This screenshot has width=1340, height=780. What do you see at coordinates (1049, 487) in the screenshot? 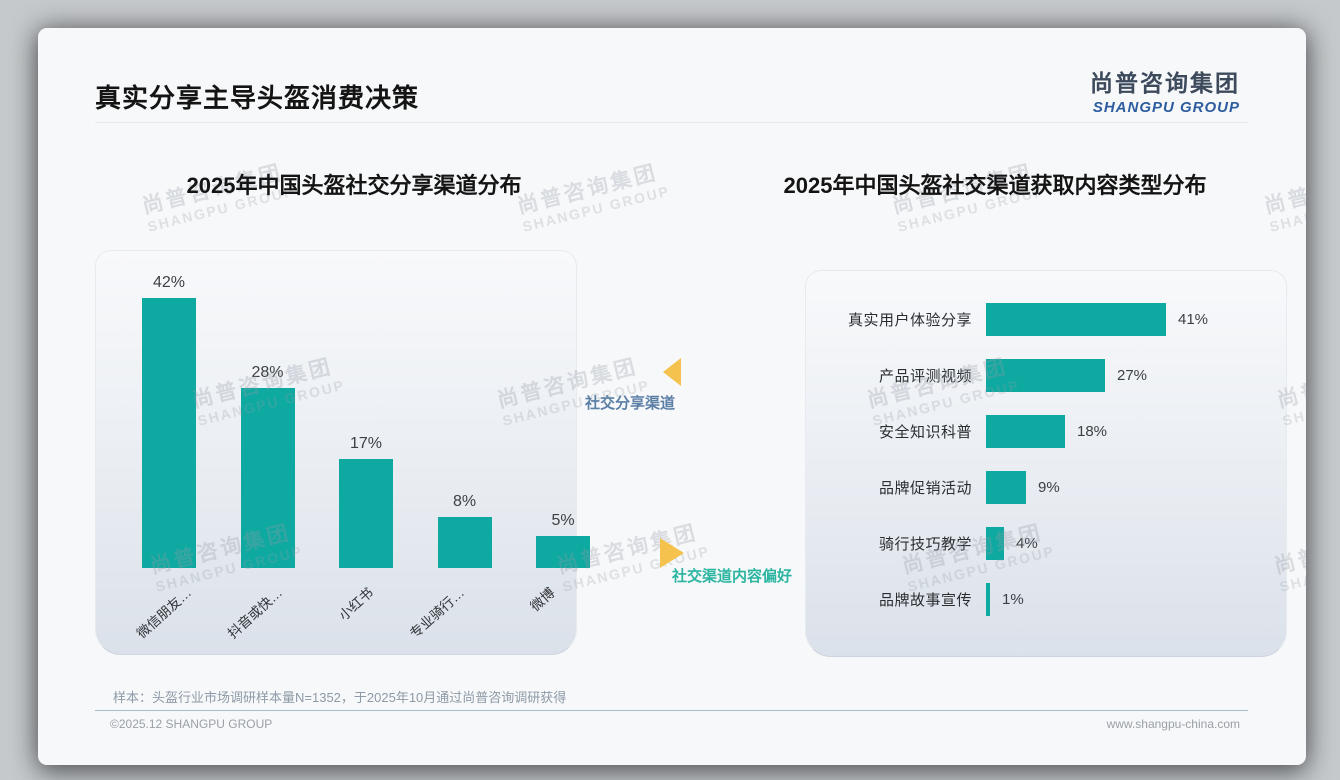
I see `bar-value-label: 9%` at bounding box center [1049, 487].